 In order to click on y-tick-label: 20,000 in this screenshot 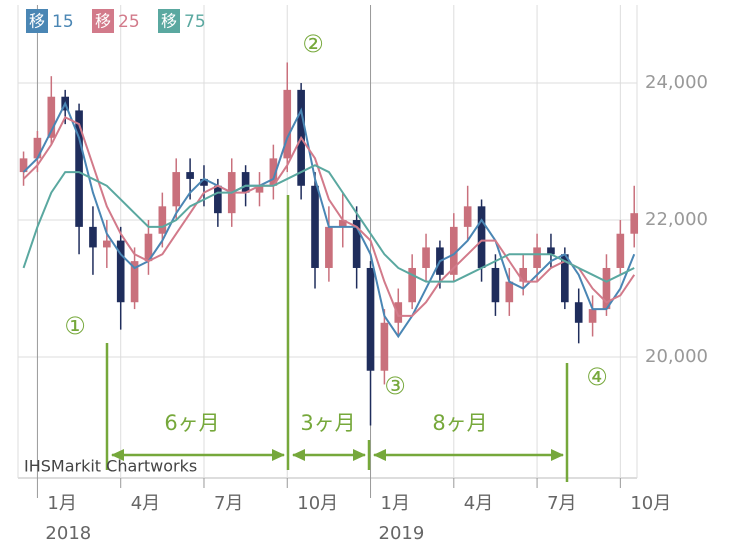, I will do `click(676, 356)`.